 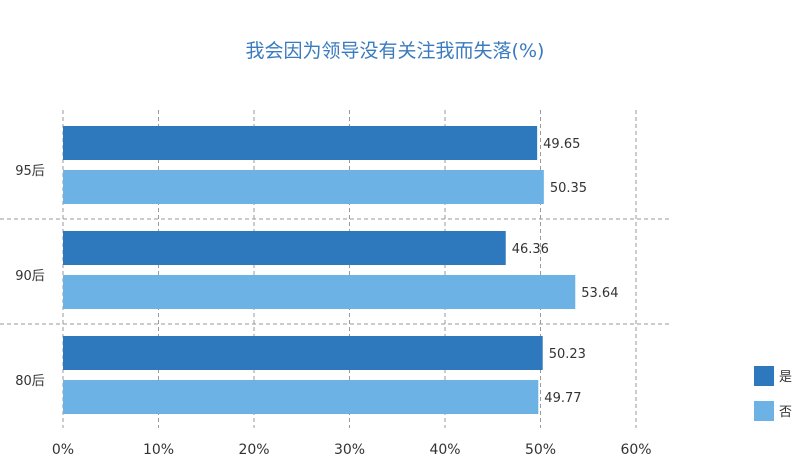 I want to click on category-label: 80后, so click(x=30, y=381).